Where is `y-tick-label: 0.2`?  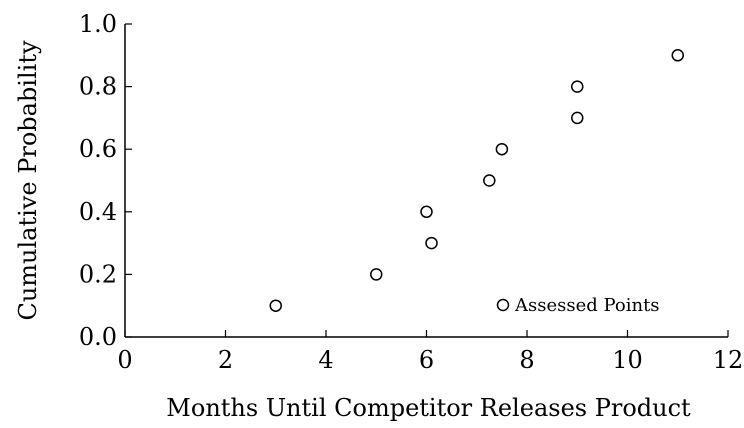
y-tick-label: 0.2 is located at coordinates (98, 274).